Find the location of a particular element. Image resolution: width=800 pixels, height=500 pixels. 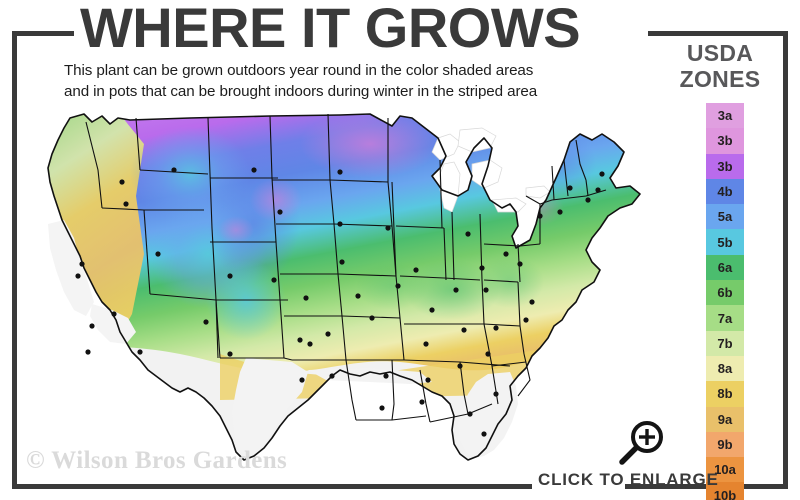

legend-swatch-label: 7a is located at coordinates (725, 318).